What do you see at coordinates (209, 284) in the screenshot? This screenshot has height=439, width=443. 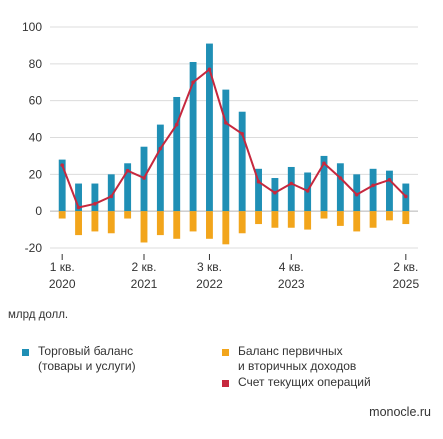 I see `x-tick-year-label-9: 2022` at bounding box center [209, 284].